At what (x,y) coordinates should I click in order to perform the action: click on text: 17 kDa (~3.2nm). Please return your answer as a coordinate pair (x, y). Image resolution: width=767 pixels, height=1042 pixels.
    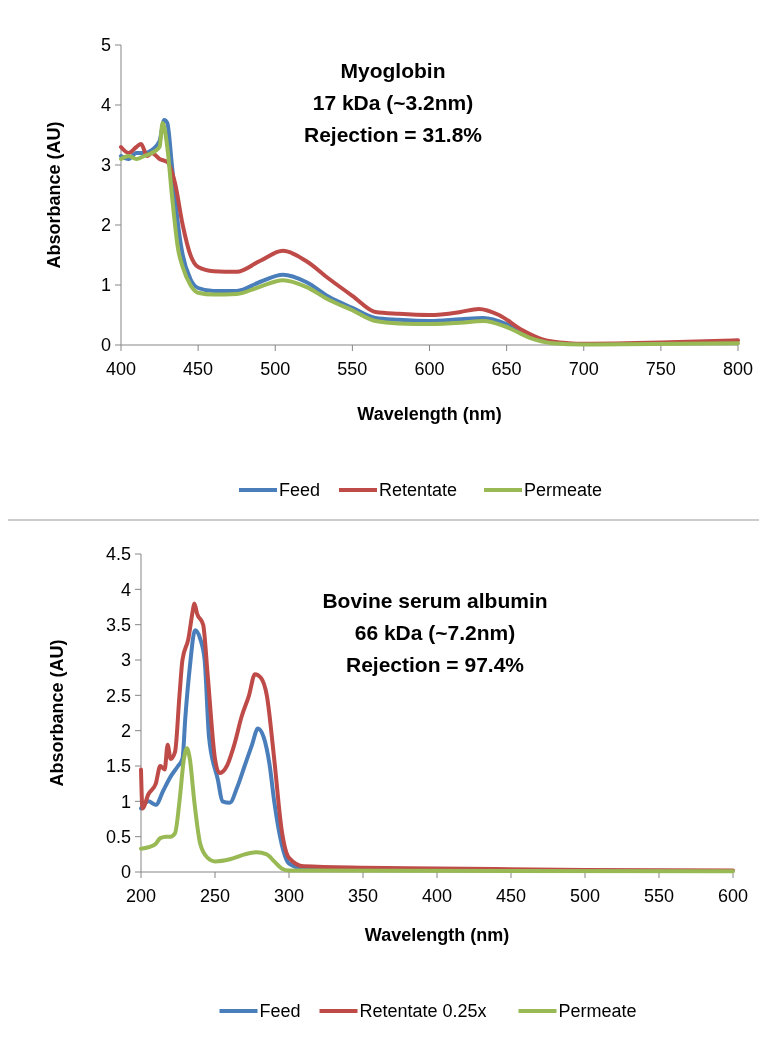
    Looking at the image, I should click on (393, 102).